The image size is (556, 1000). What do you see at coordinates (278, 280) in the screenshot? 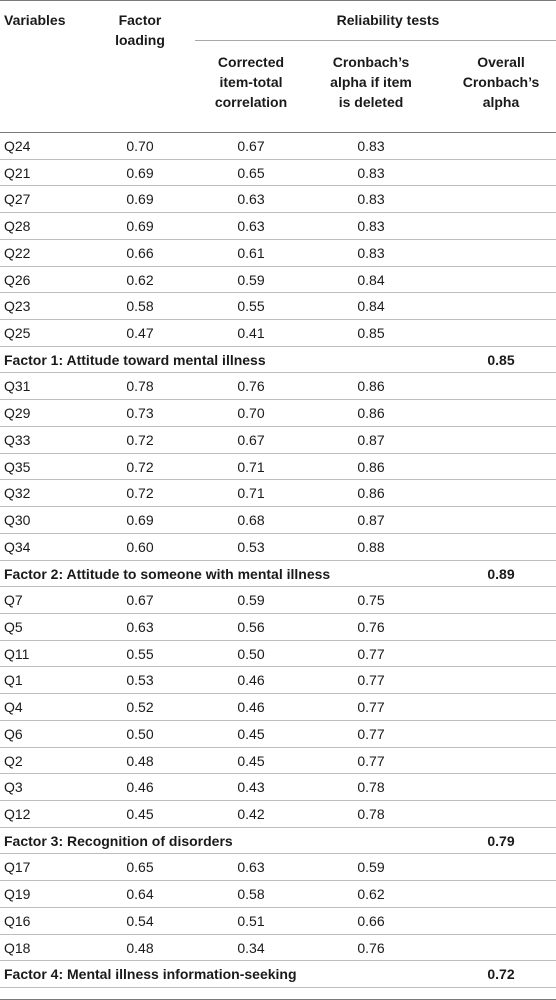
I see `table-row: Q26 0.62 0.59 0.84` at bounding box center [278, 280].